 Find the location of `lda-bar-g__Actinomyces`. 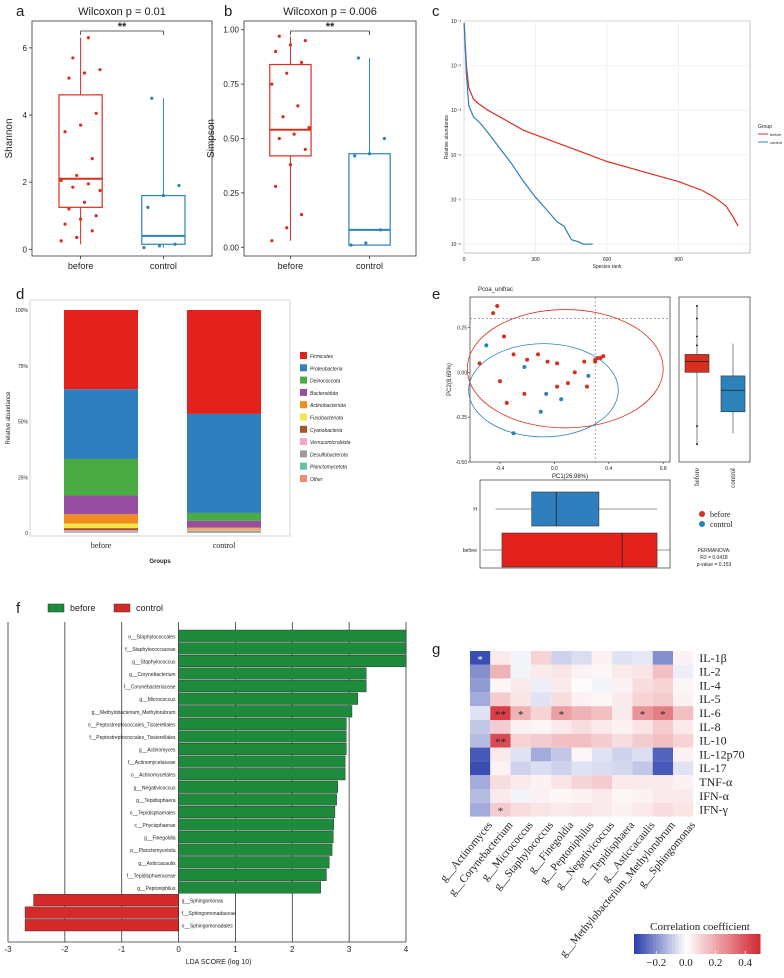

lda-bar-g__Actinomyces is located at coordinates (262, 749).